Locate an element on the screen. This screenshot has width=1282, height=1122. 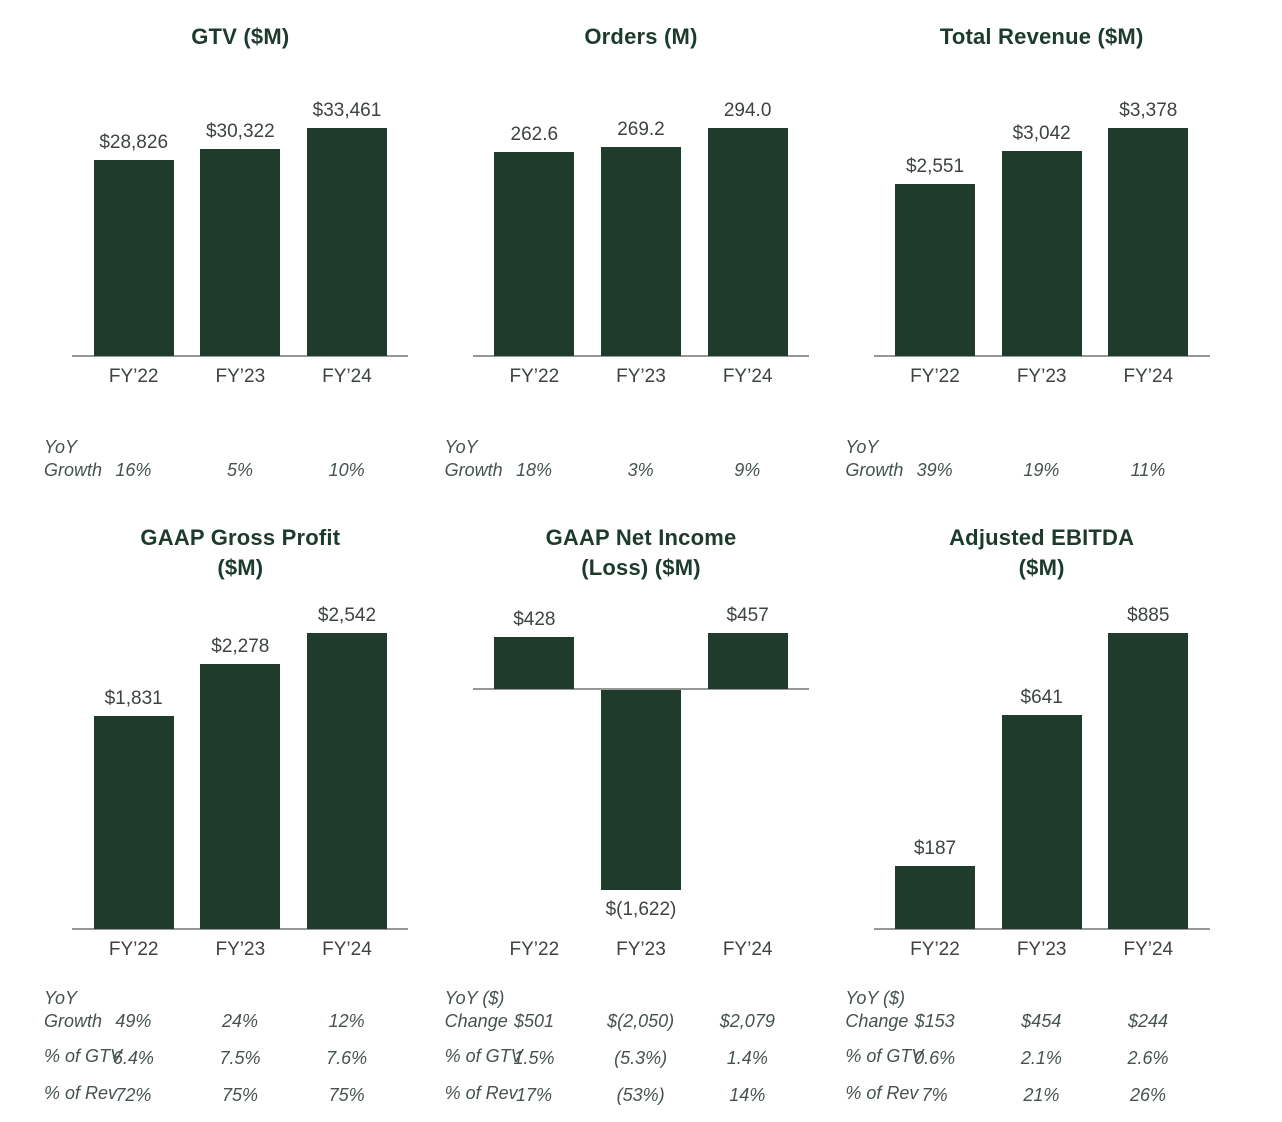
chart-title-line: Adjusted EBITDA is located at coordinates (1042, 537).